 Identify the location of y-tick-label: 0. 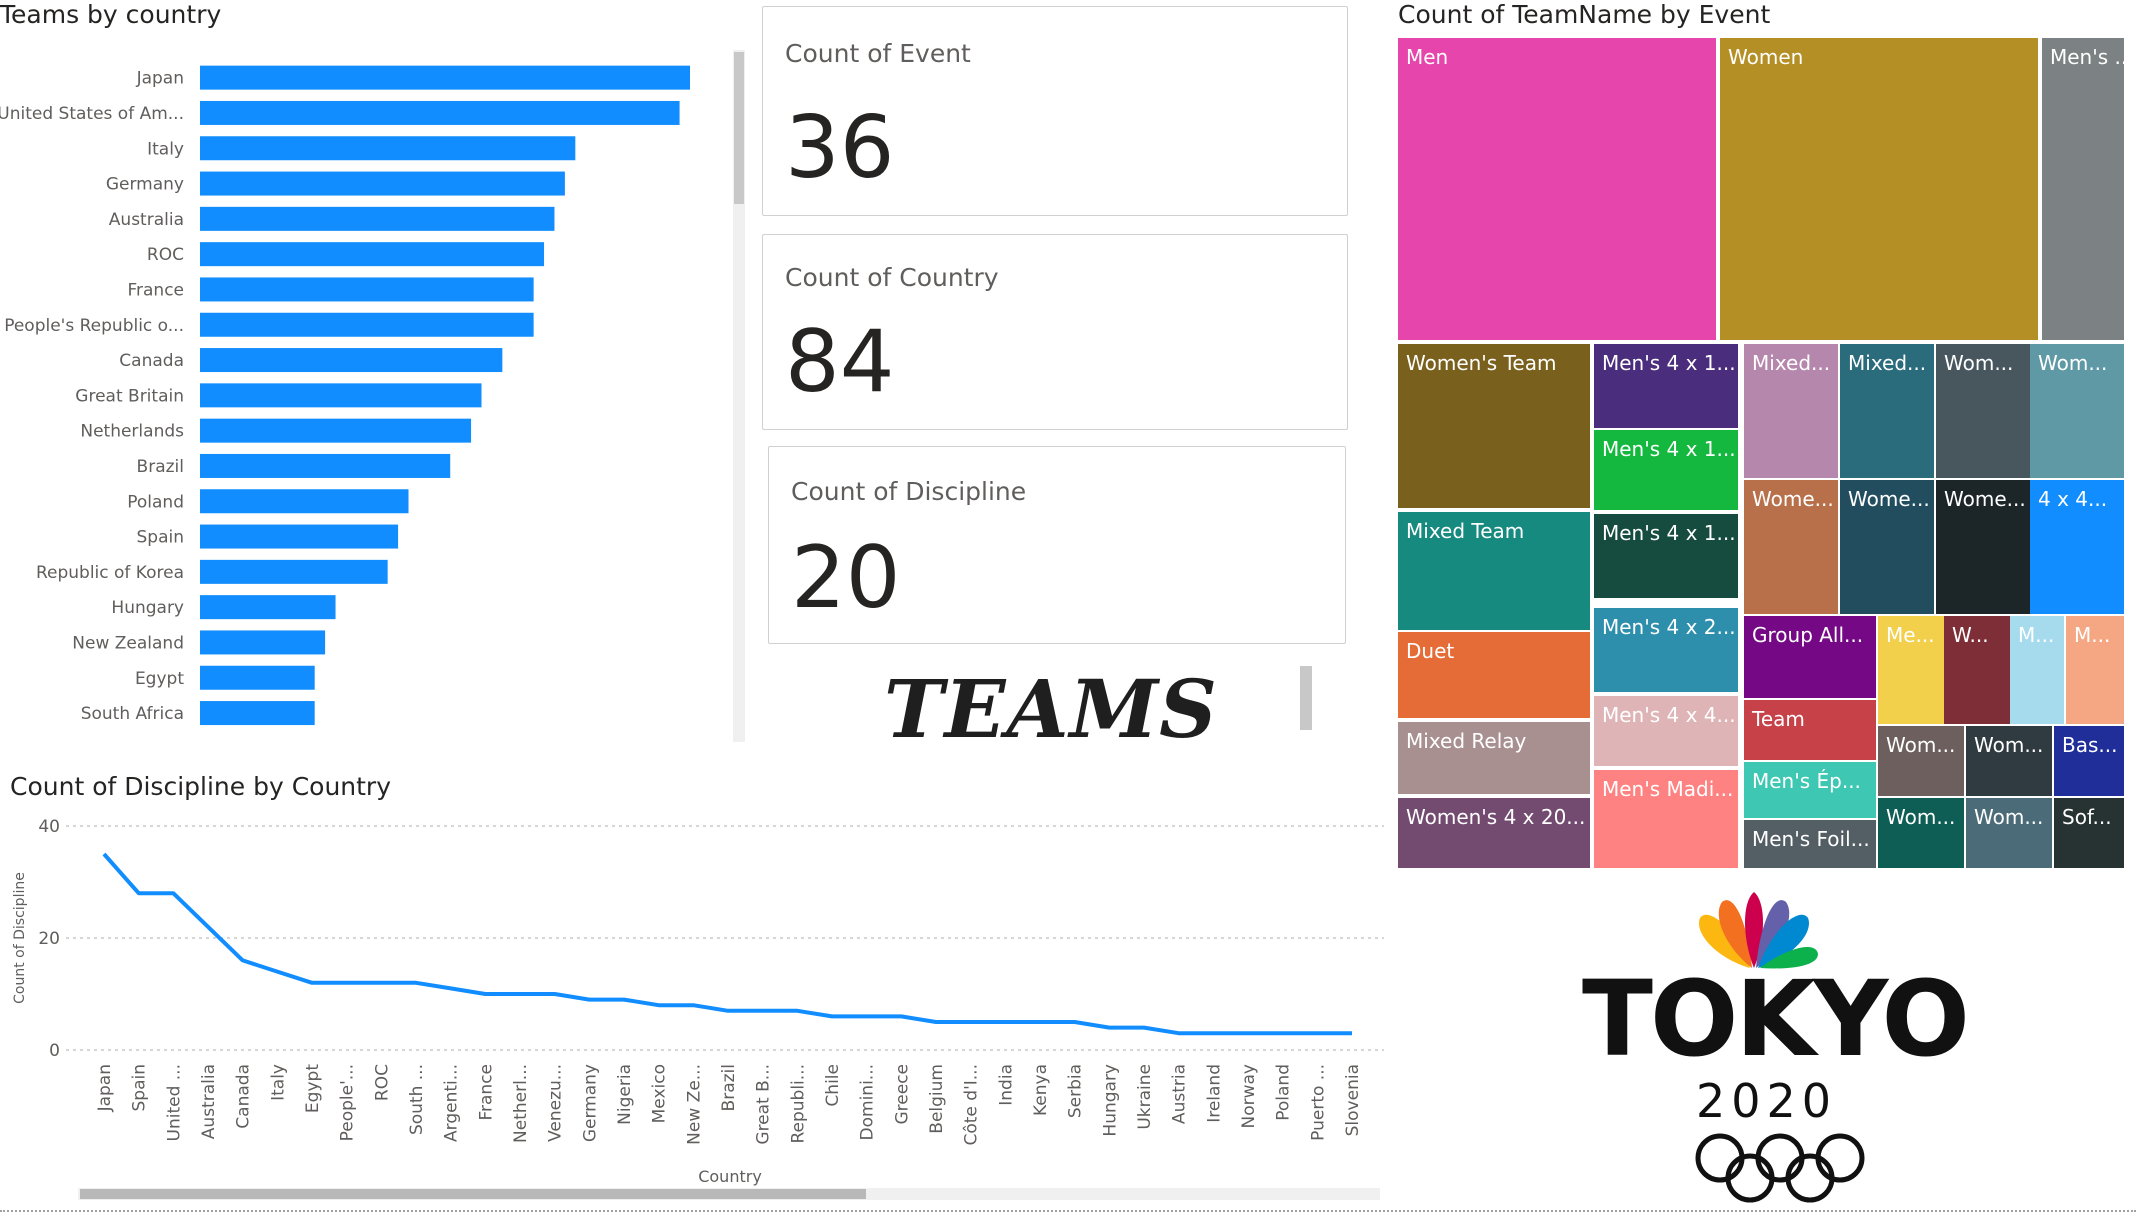
(54, 1051).